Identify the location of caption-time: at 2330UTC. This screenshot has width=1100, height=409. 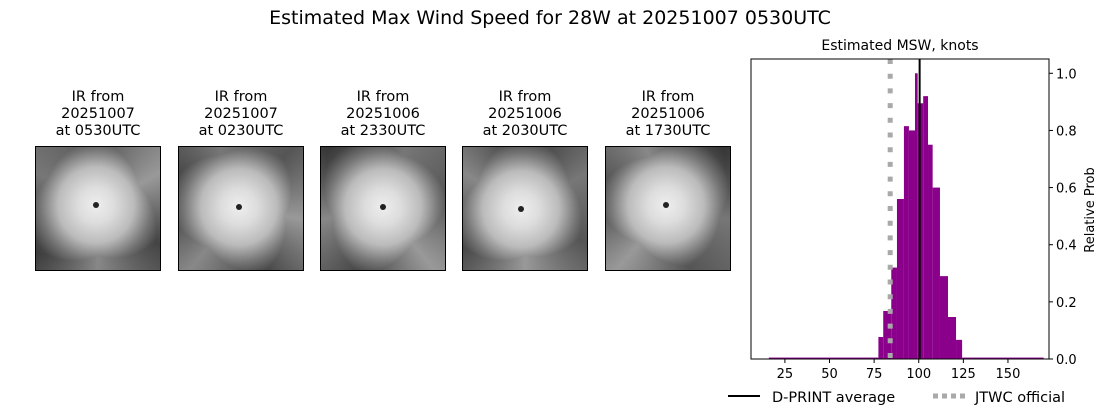
(383, 131).